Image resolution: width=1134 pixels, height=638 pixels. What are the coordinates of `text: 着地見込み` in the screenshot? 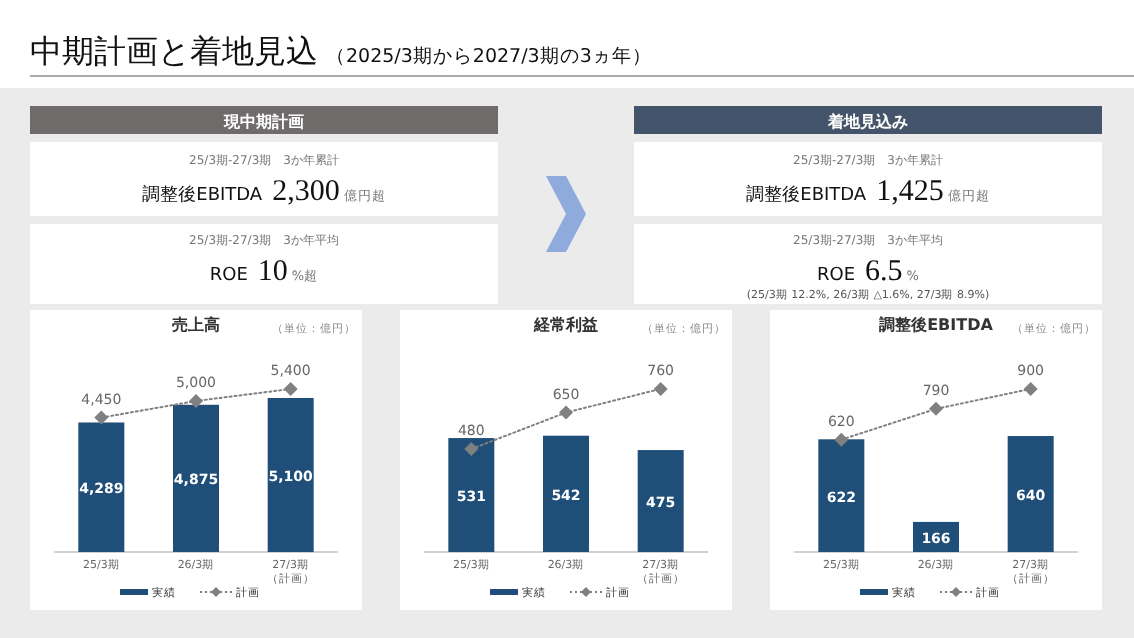 It's located at (867, 121).